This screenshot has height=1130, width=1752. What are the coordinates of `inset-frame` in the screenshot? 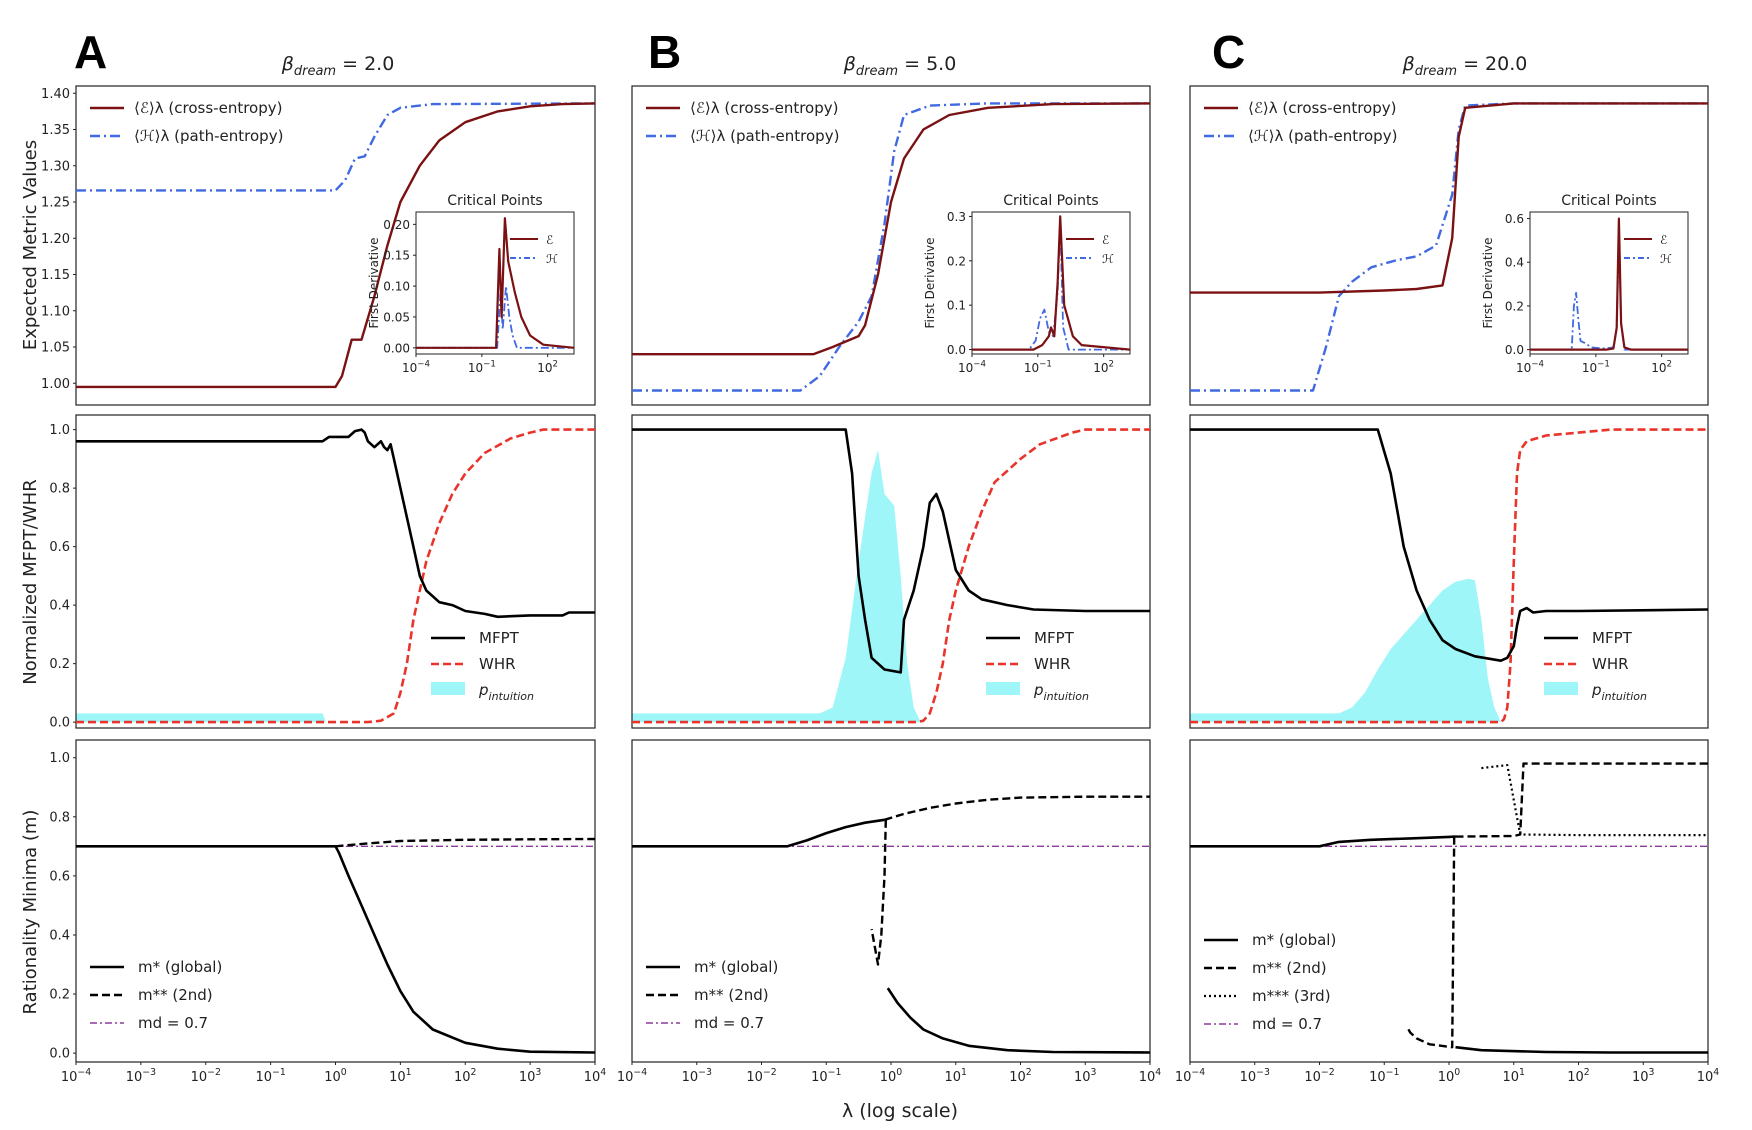 It's located at (1609, 283).